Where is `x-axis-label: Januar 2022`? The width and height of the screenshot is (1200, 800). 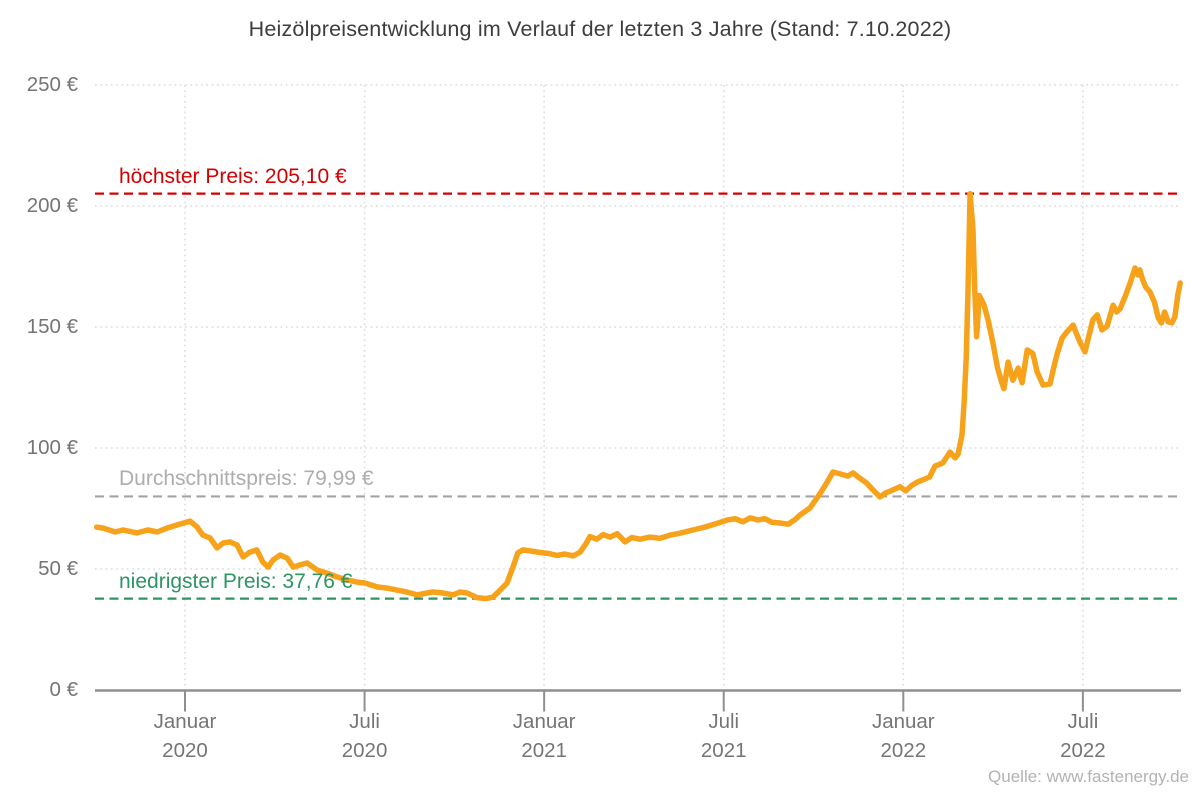 x-axis-label: Januar 2022 is located at coordinates (903, 736).